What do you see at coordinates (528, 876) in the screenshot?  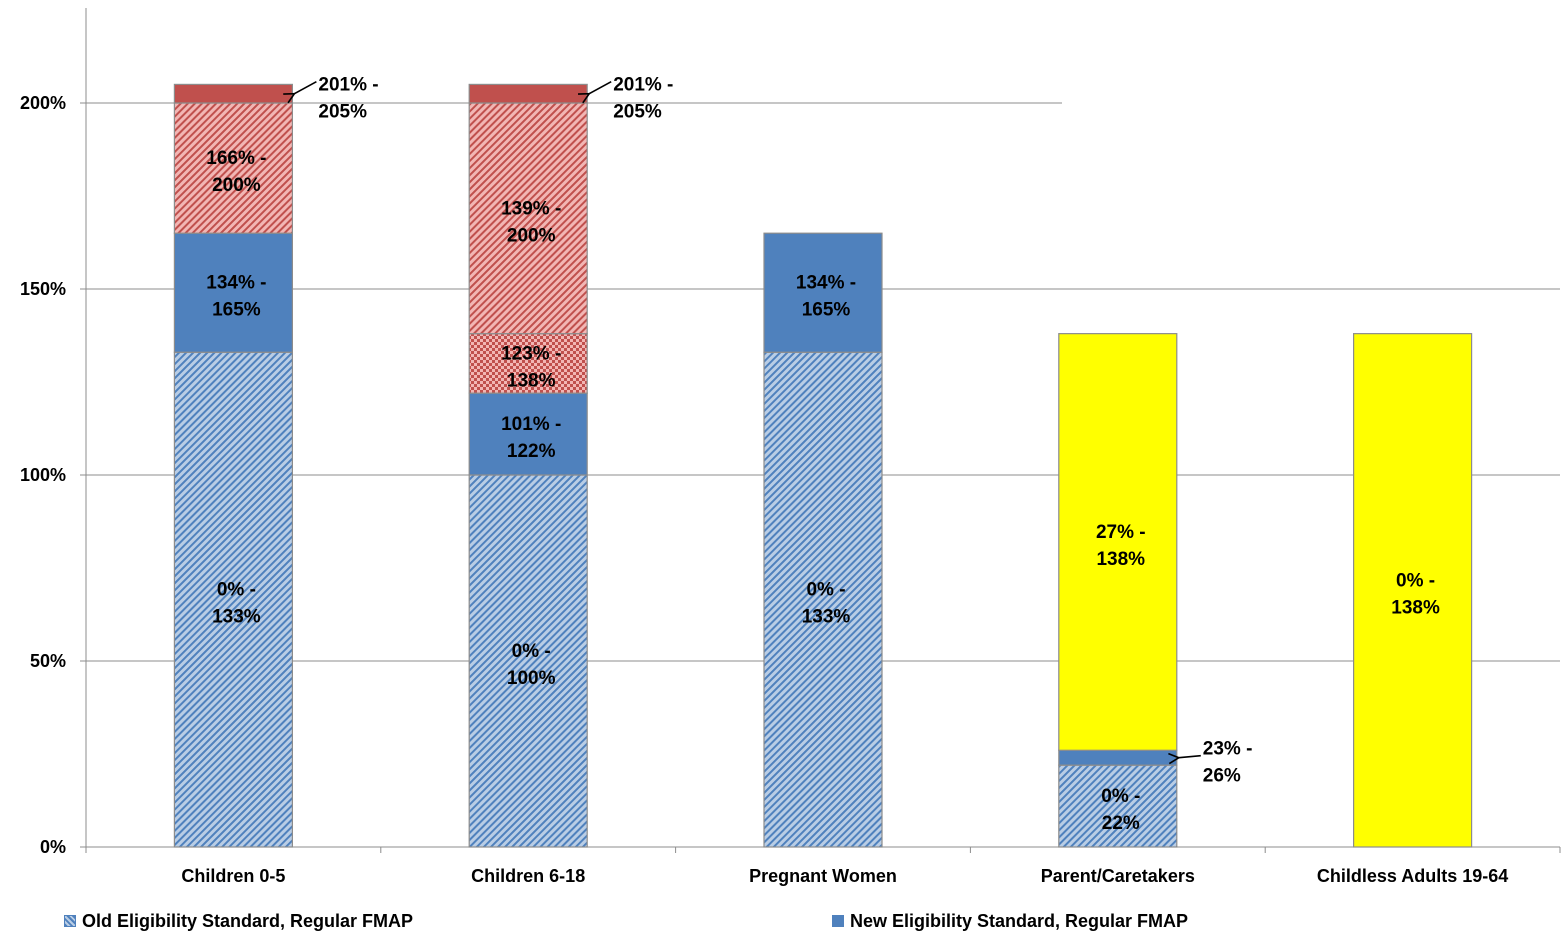 I see `x-category-label: Children 6-18` at bounding box center [528, 876].